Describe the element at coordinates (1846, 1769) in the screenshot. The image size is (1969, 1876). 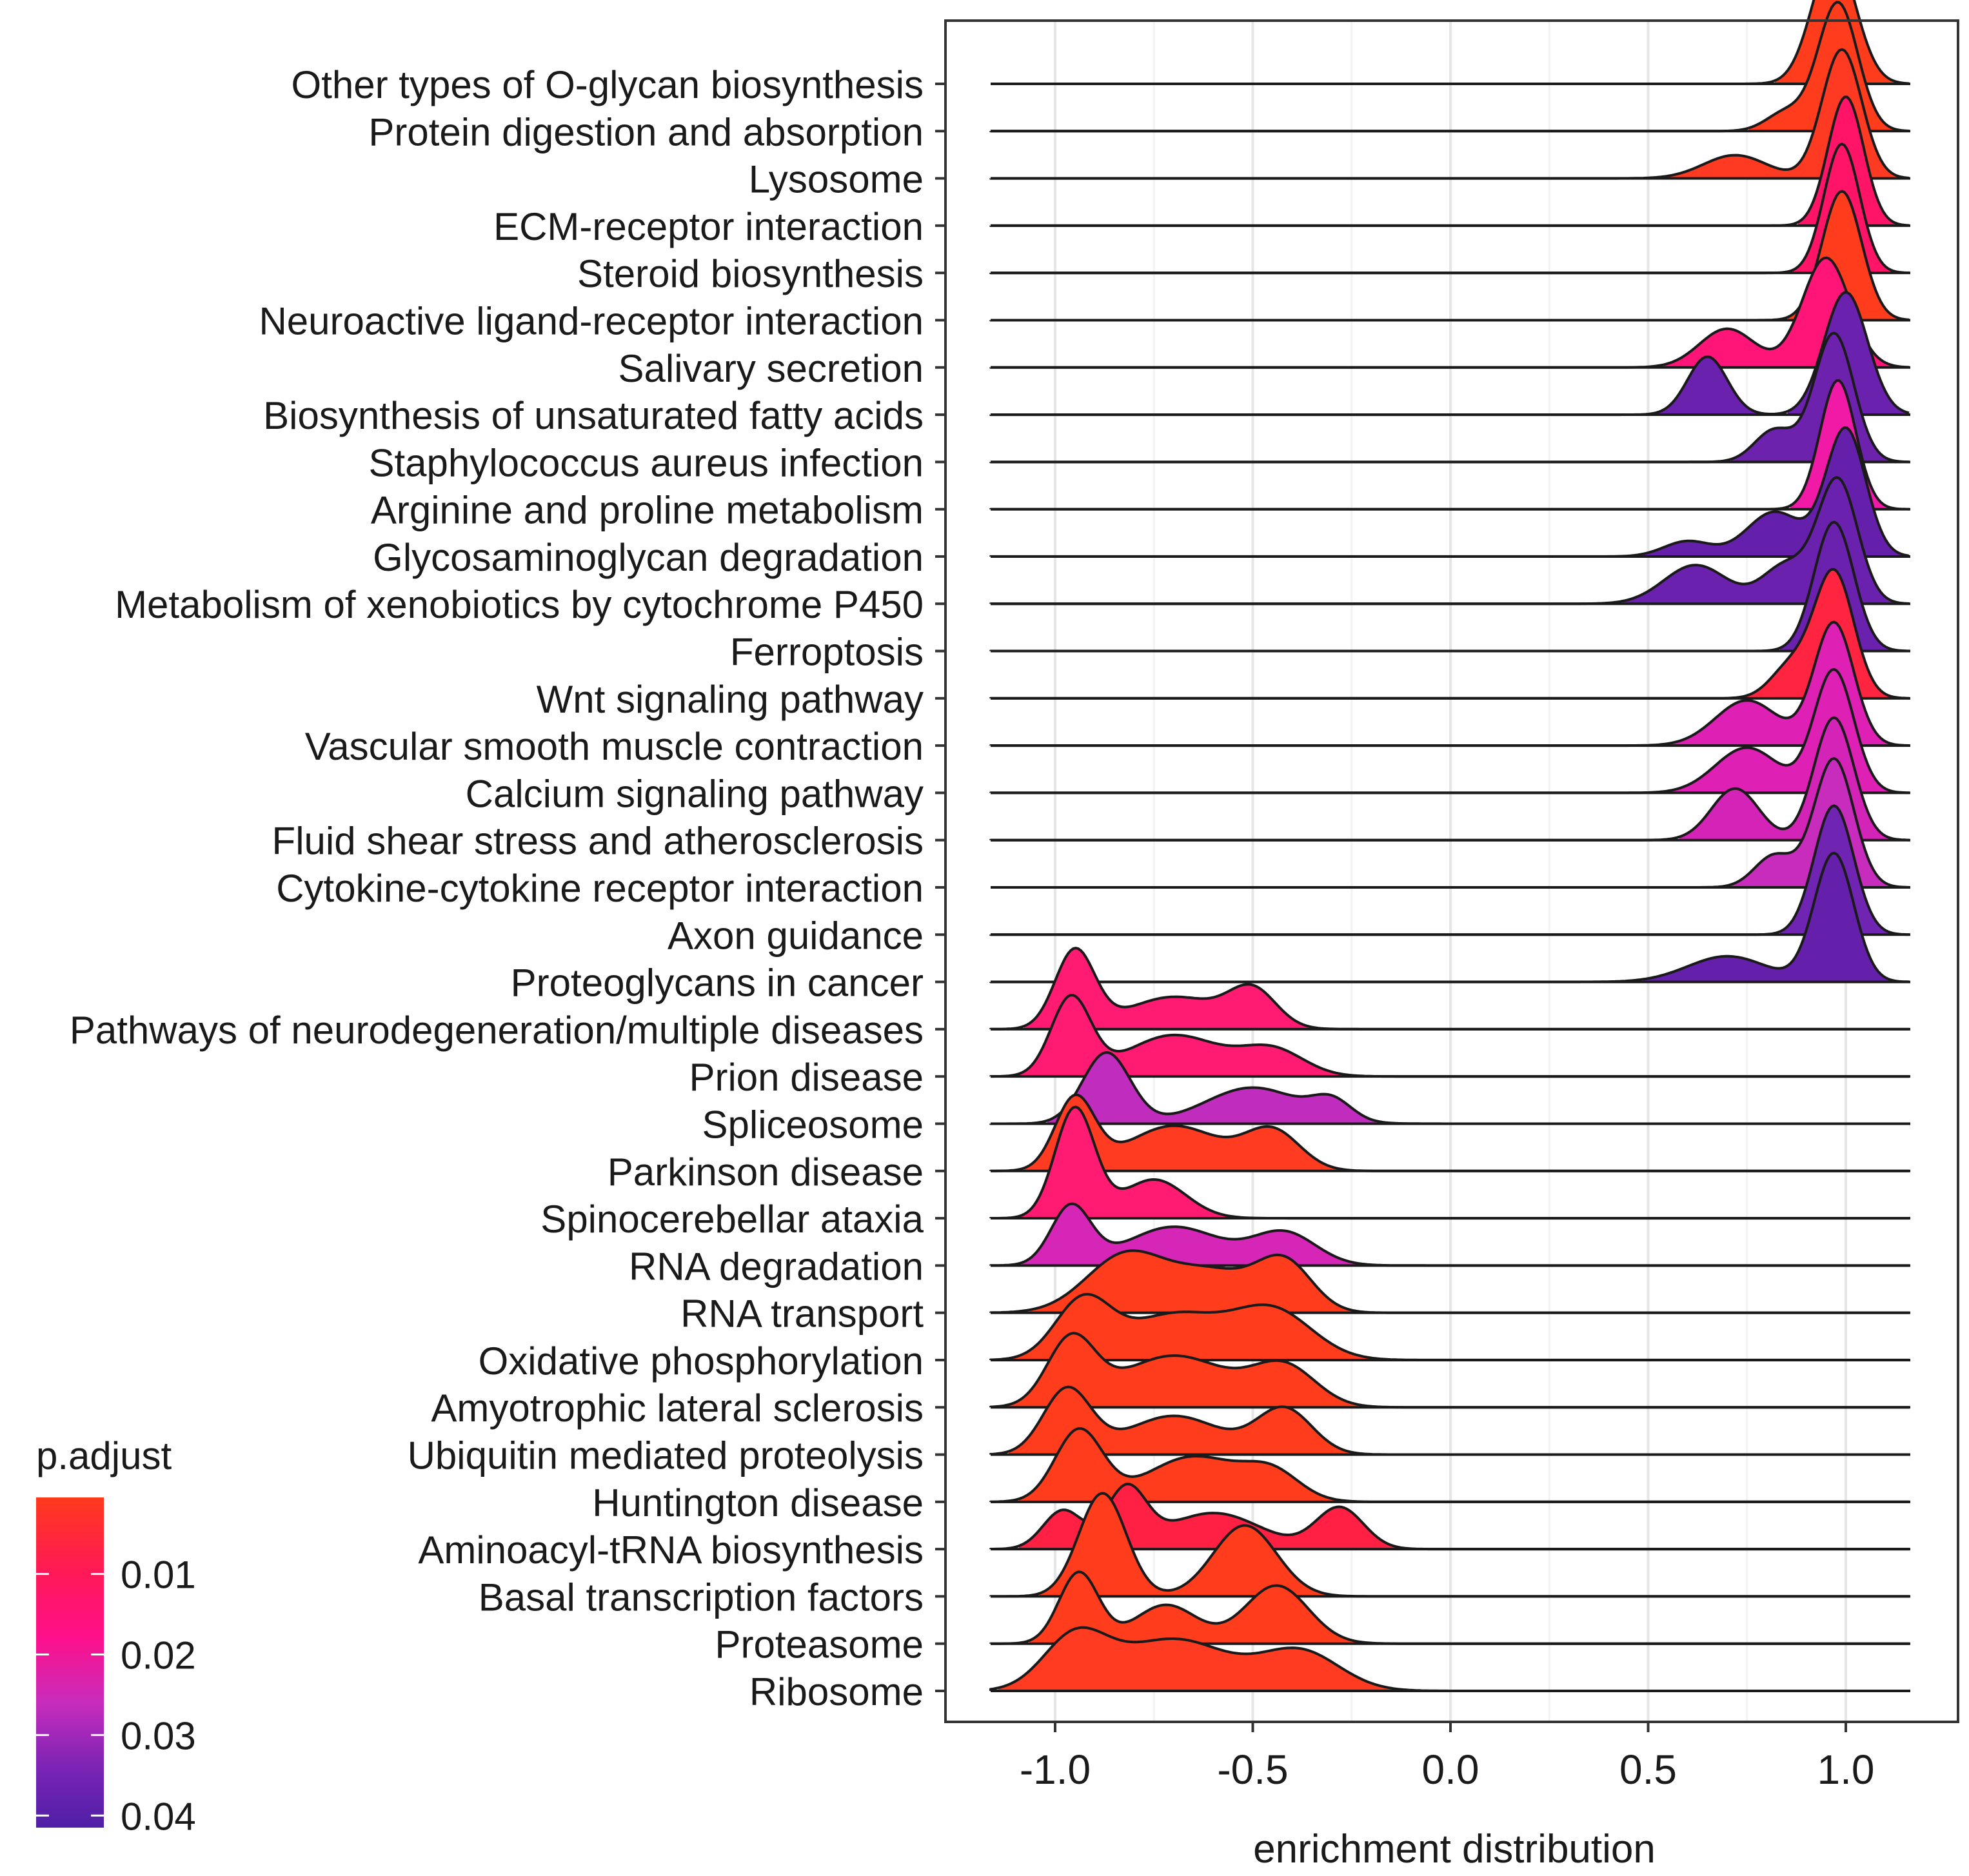
I see `x-tick-label: 1.0` at that location.